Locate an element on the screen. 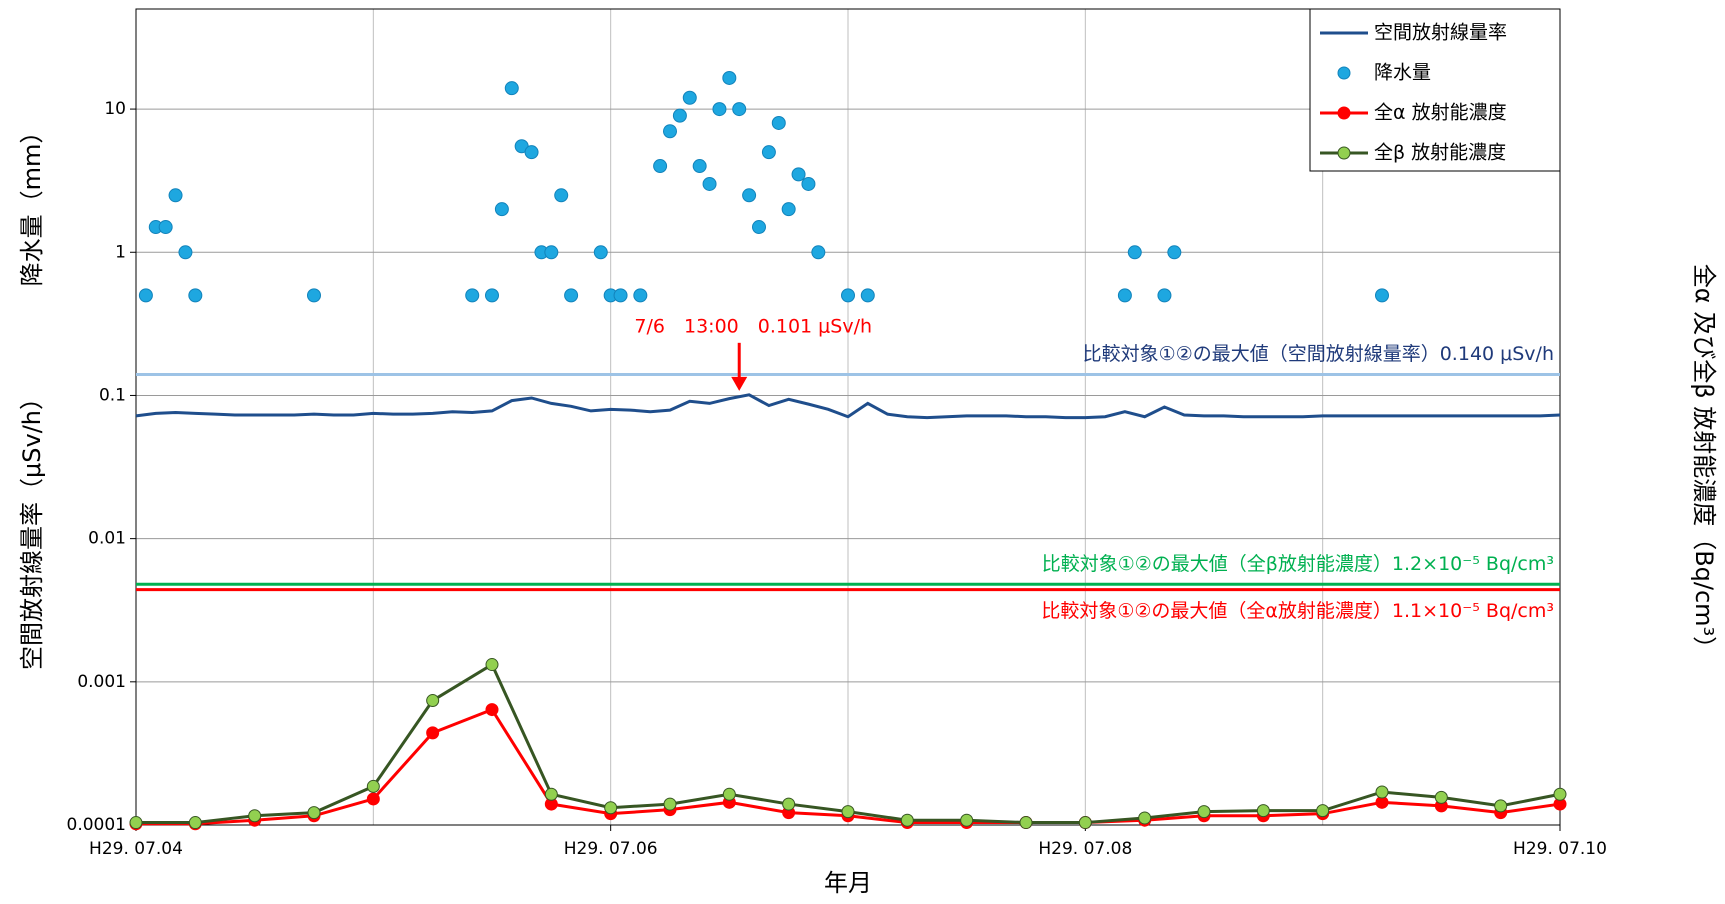 Image resolution: width=1725 pixels, height=904 pixels. legend-label: 降水量 is located at coordinates (1402, 73).